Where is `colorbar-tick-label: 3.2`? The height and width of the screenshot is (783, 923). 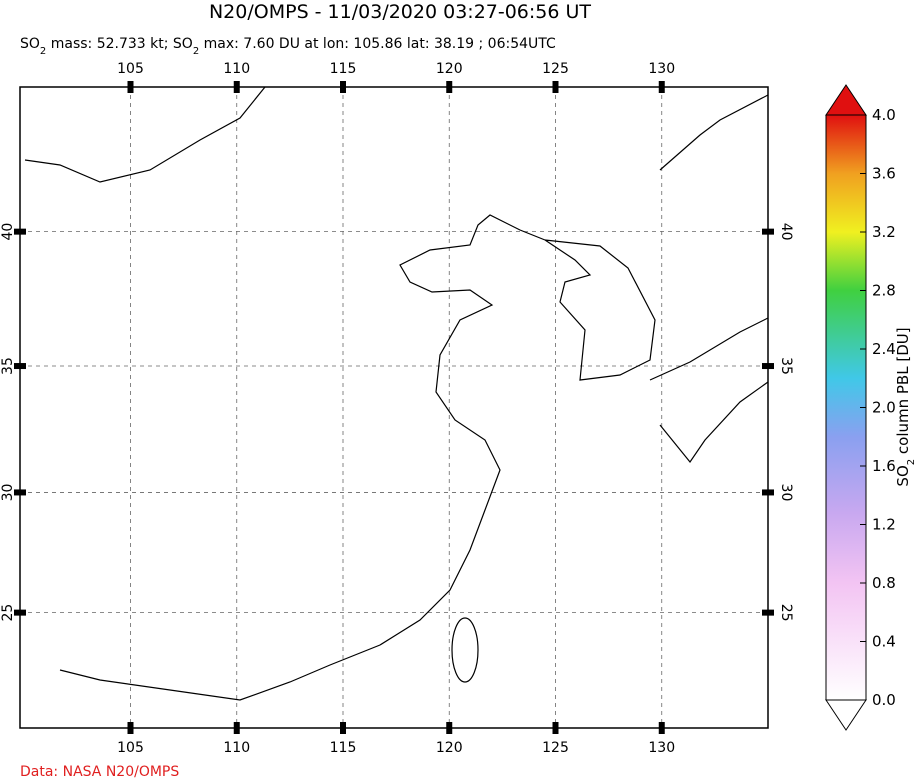 colorbar-tick-label: 3.2 is located at coordinates (884, 232).